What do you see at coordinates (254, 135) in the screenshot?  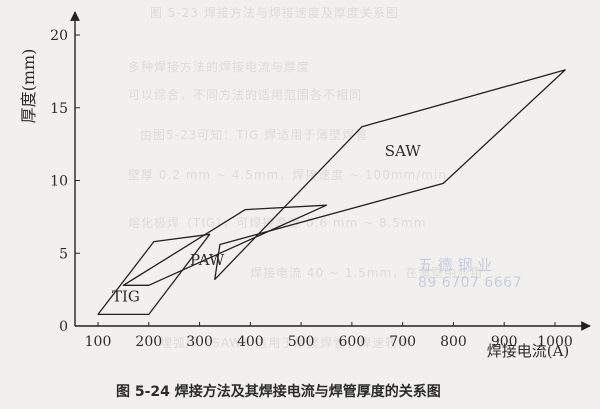 I see `bleed-through-line: 由图5-23可知：TIG 焊适用于薄壁焊管` at bounding box center [254, 135].